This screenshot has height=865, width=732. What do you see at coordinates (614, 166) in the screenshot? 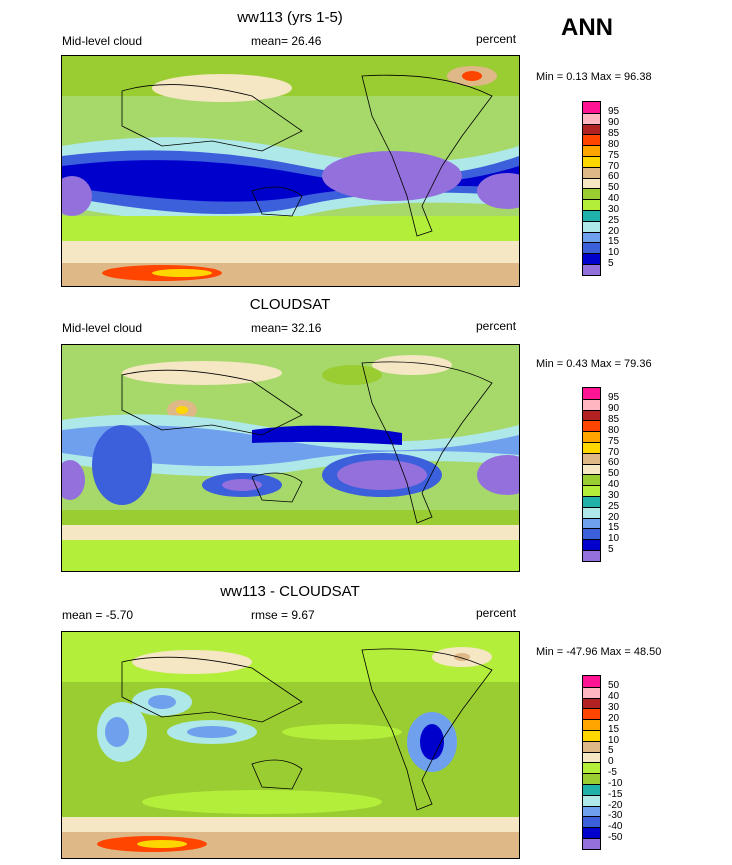
I see `colorbar-tick-label: 70` at bounding box center [614, 166].